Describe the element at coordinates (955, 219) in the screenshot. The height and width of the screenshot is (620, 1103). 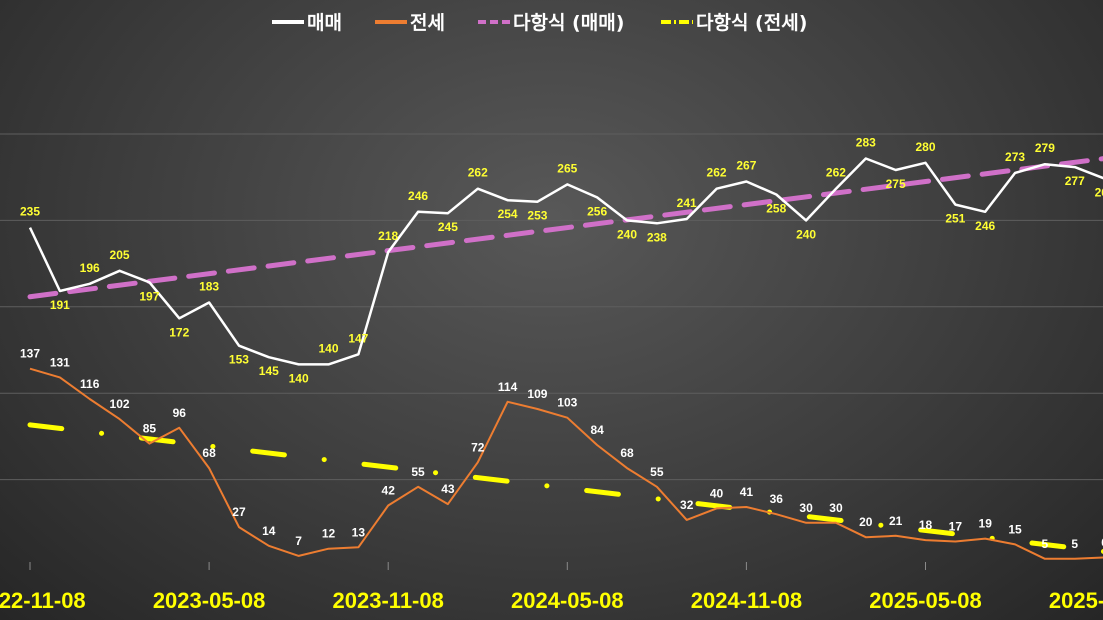
I see `data-label: 251` at that location.